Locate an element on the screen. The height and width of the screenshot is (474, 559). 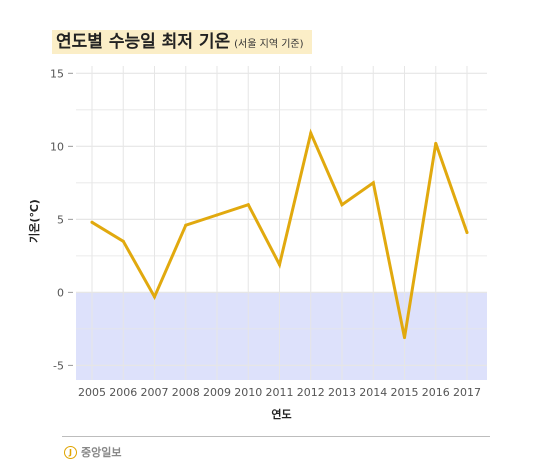
y-tick-label: -5 is located at coordinates (58, 365).